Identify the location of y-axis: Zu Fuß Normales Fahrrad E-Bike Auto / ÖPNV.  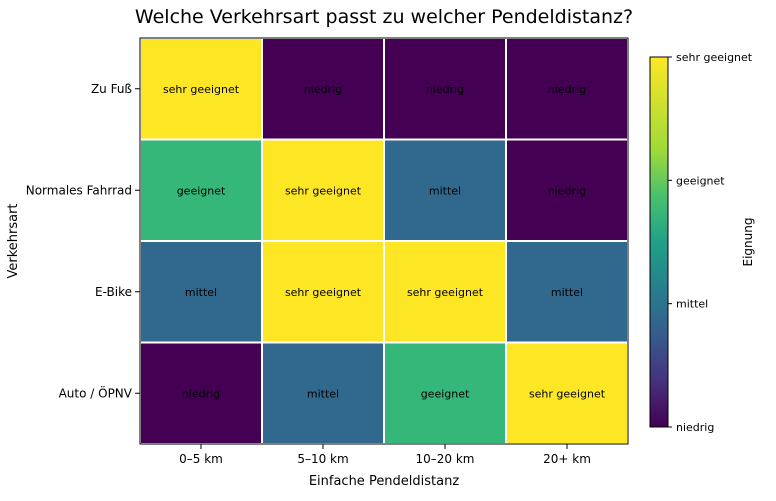
(83, 241).